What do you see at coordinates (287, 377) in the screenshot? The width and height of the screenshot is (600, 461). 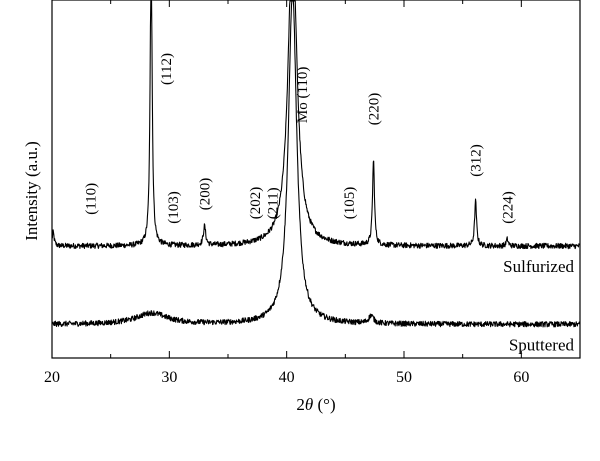 I see `x-tick-label: 40` at bounding box center [287, 377].